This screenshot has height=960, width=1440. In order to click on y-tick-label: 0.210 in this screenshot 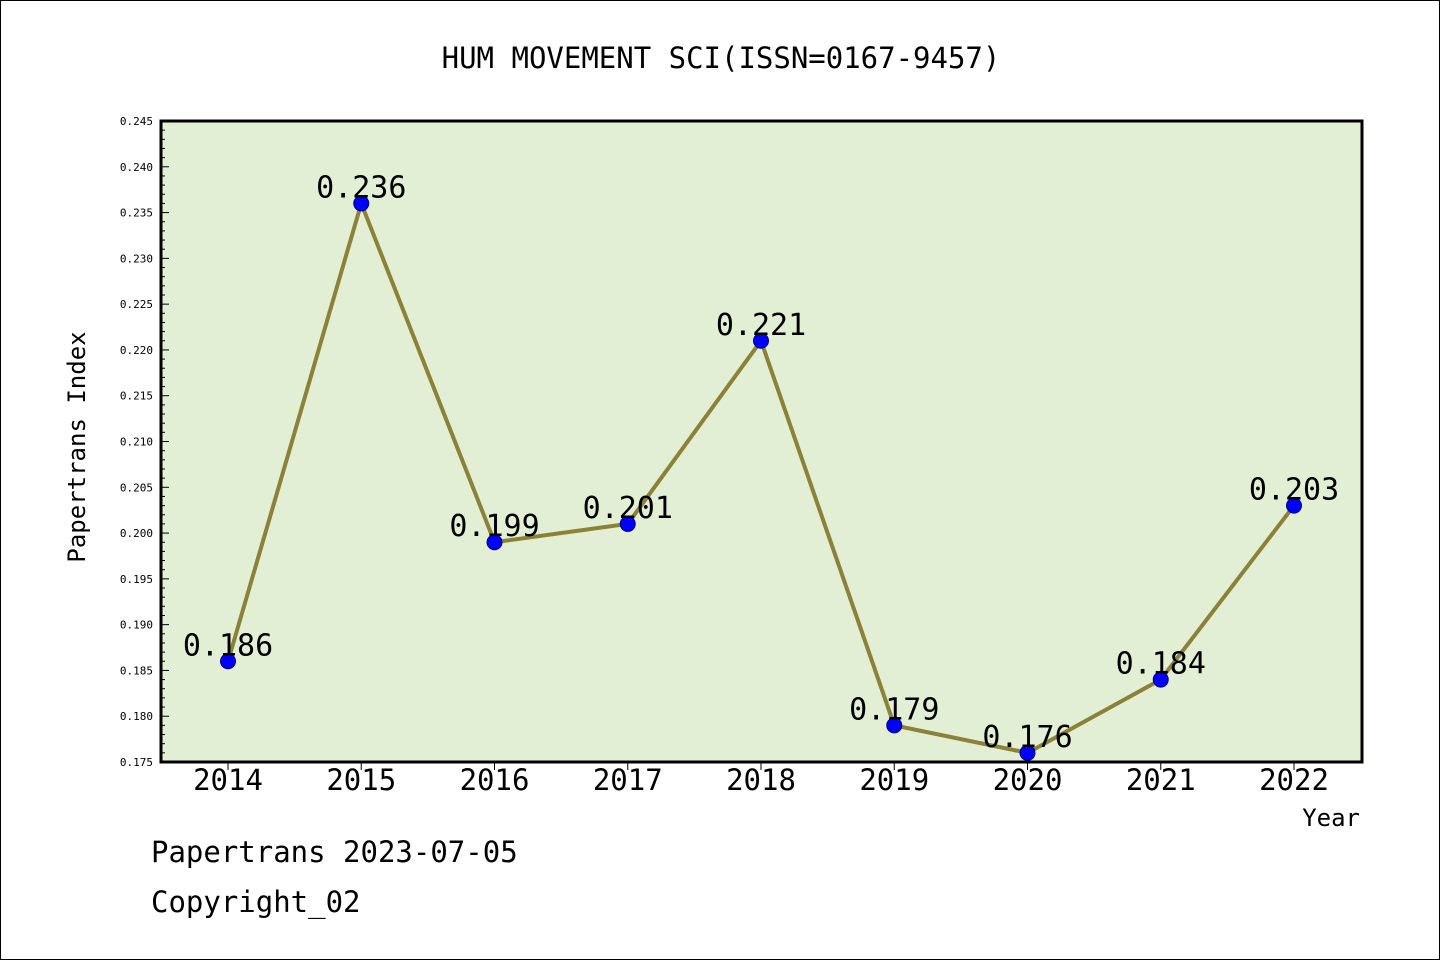, I will do `click(136, 442)`.